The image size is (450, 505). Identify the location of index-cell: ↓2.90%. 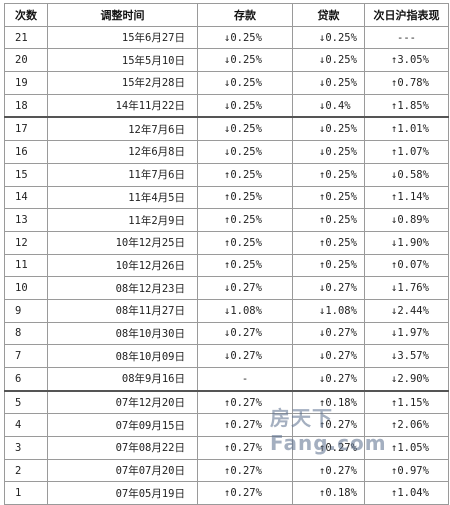
(406, 379).